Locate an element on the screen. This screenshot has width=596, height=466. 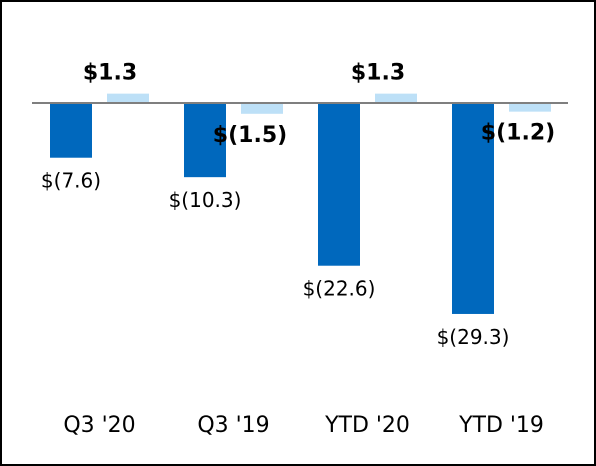
category-label-3: YTD '19 is located at coordinates (501, 425).